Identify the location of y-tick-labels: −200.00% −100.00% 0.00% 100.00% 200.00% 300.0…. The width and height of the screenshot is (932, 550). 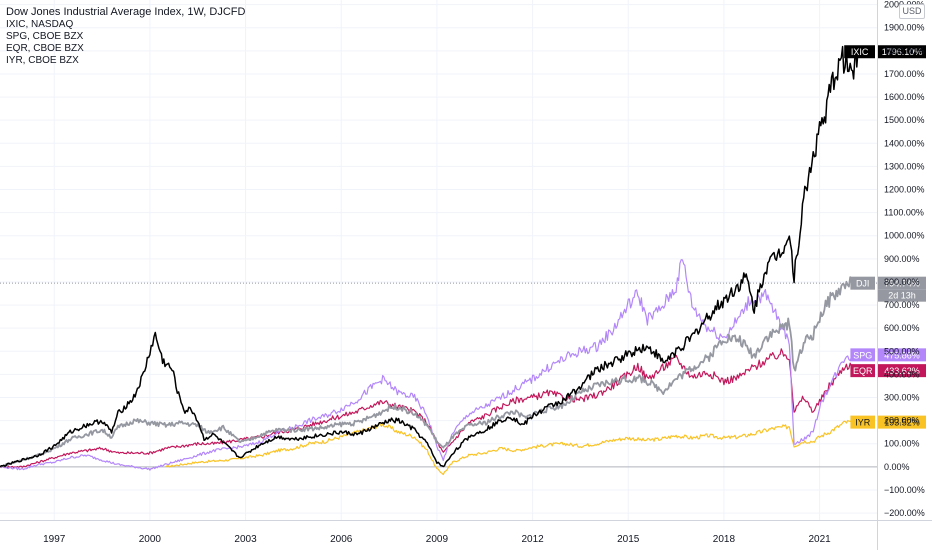
(904, 259).